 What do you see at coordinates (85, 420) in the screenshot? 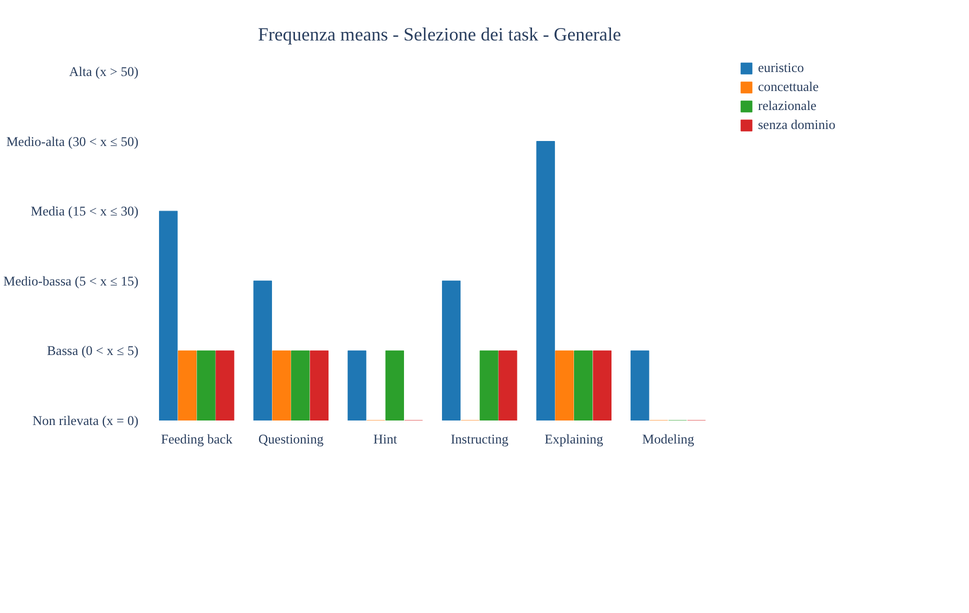
I see `category-label: Non rilevata (x = 0)` at bounding box center [85, 420].